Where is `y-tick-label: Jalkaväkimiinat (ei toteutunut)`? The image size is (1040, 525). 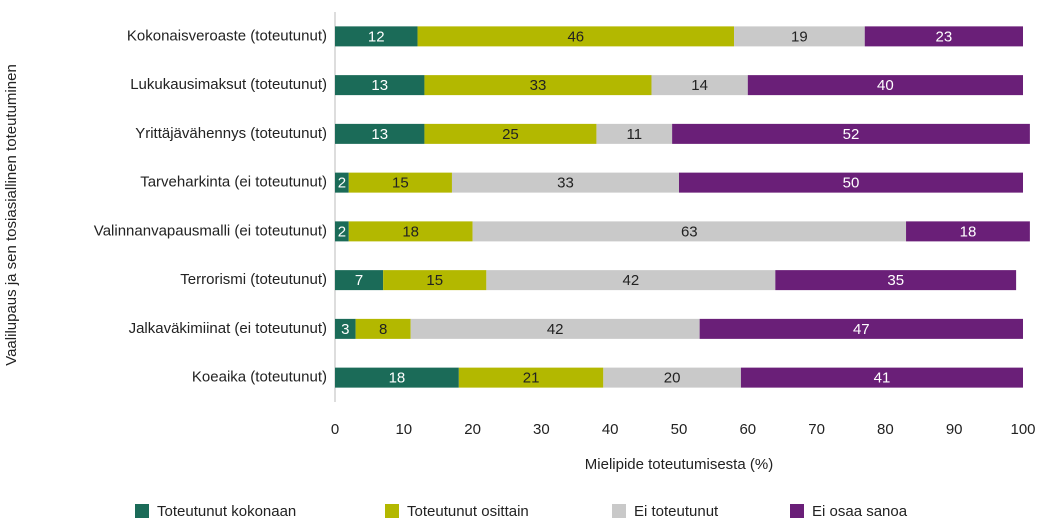
y-tick-label: Jalkaväkimiinat (ei toteutunut) is located at coordinates (228, 328).